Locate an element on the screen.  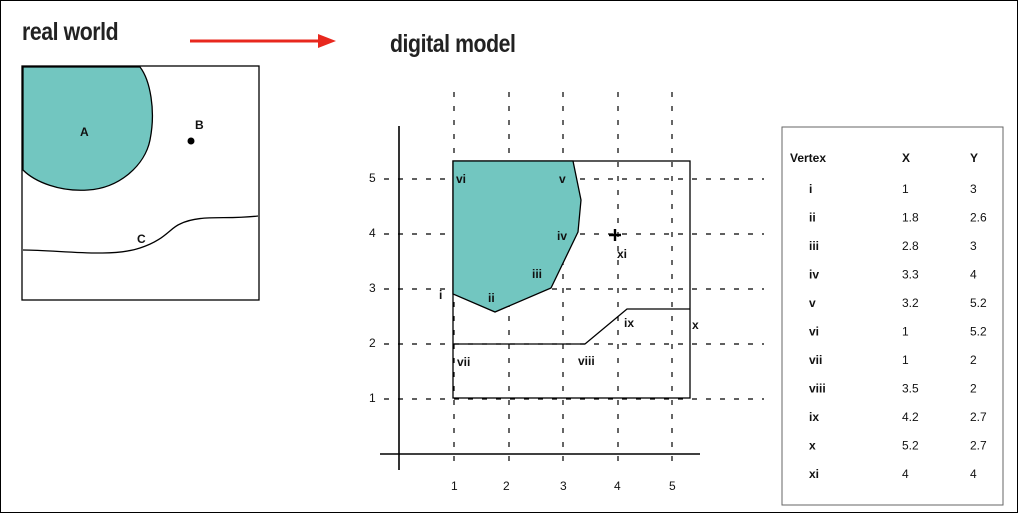
table-row: v 3.2 5.2 is located at coordinates (898, 303).